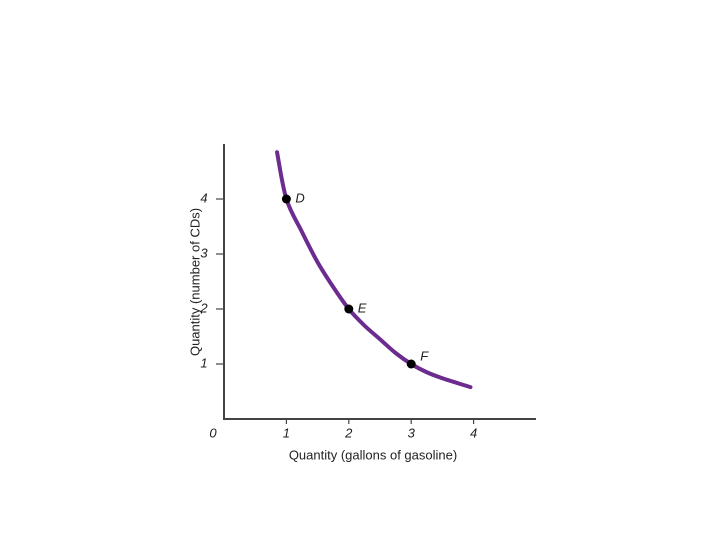 The image size is (720, 540). Describe the element at coordinates (194, 282) in the screenshot. I see `y-axis-title: Quantity (number of CDs)` at that location.